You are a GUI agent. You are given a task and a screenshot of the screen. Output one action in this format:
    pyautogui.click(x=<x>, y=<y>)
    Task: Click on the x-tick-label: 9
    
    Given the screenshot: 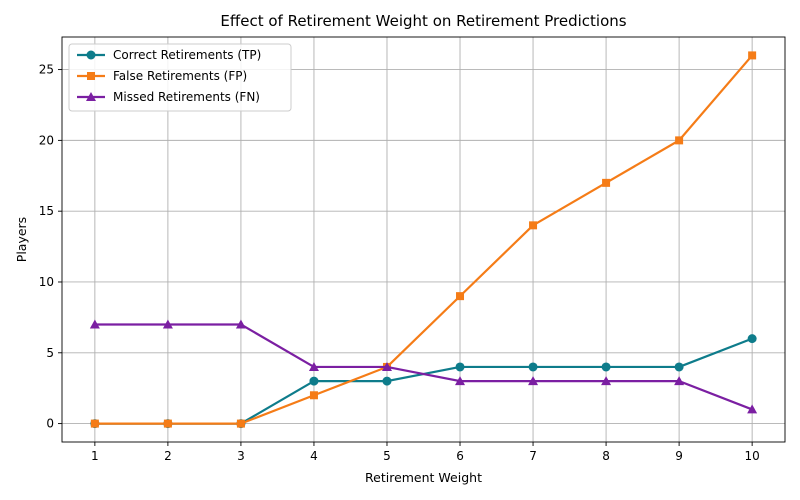 What is the action you would take?
    pyautogui.click(x=679, y=456)
    